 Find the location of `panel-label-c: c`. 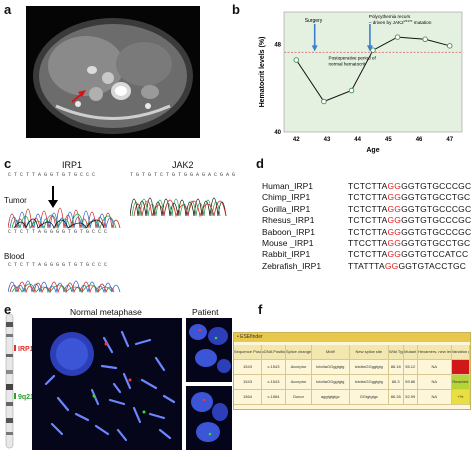

panel-label-c: c is located at coordinates (8, 163).